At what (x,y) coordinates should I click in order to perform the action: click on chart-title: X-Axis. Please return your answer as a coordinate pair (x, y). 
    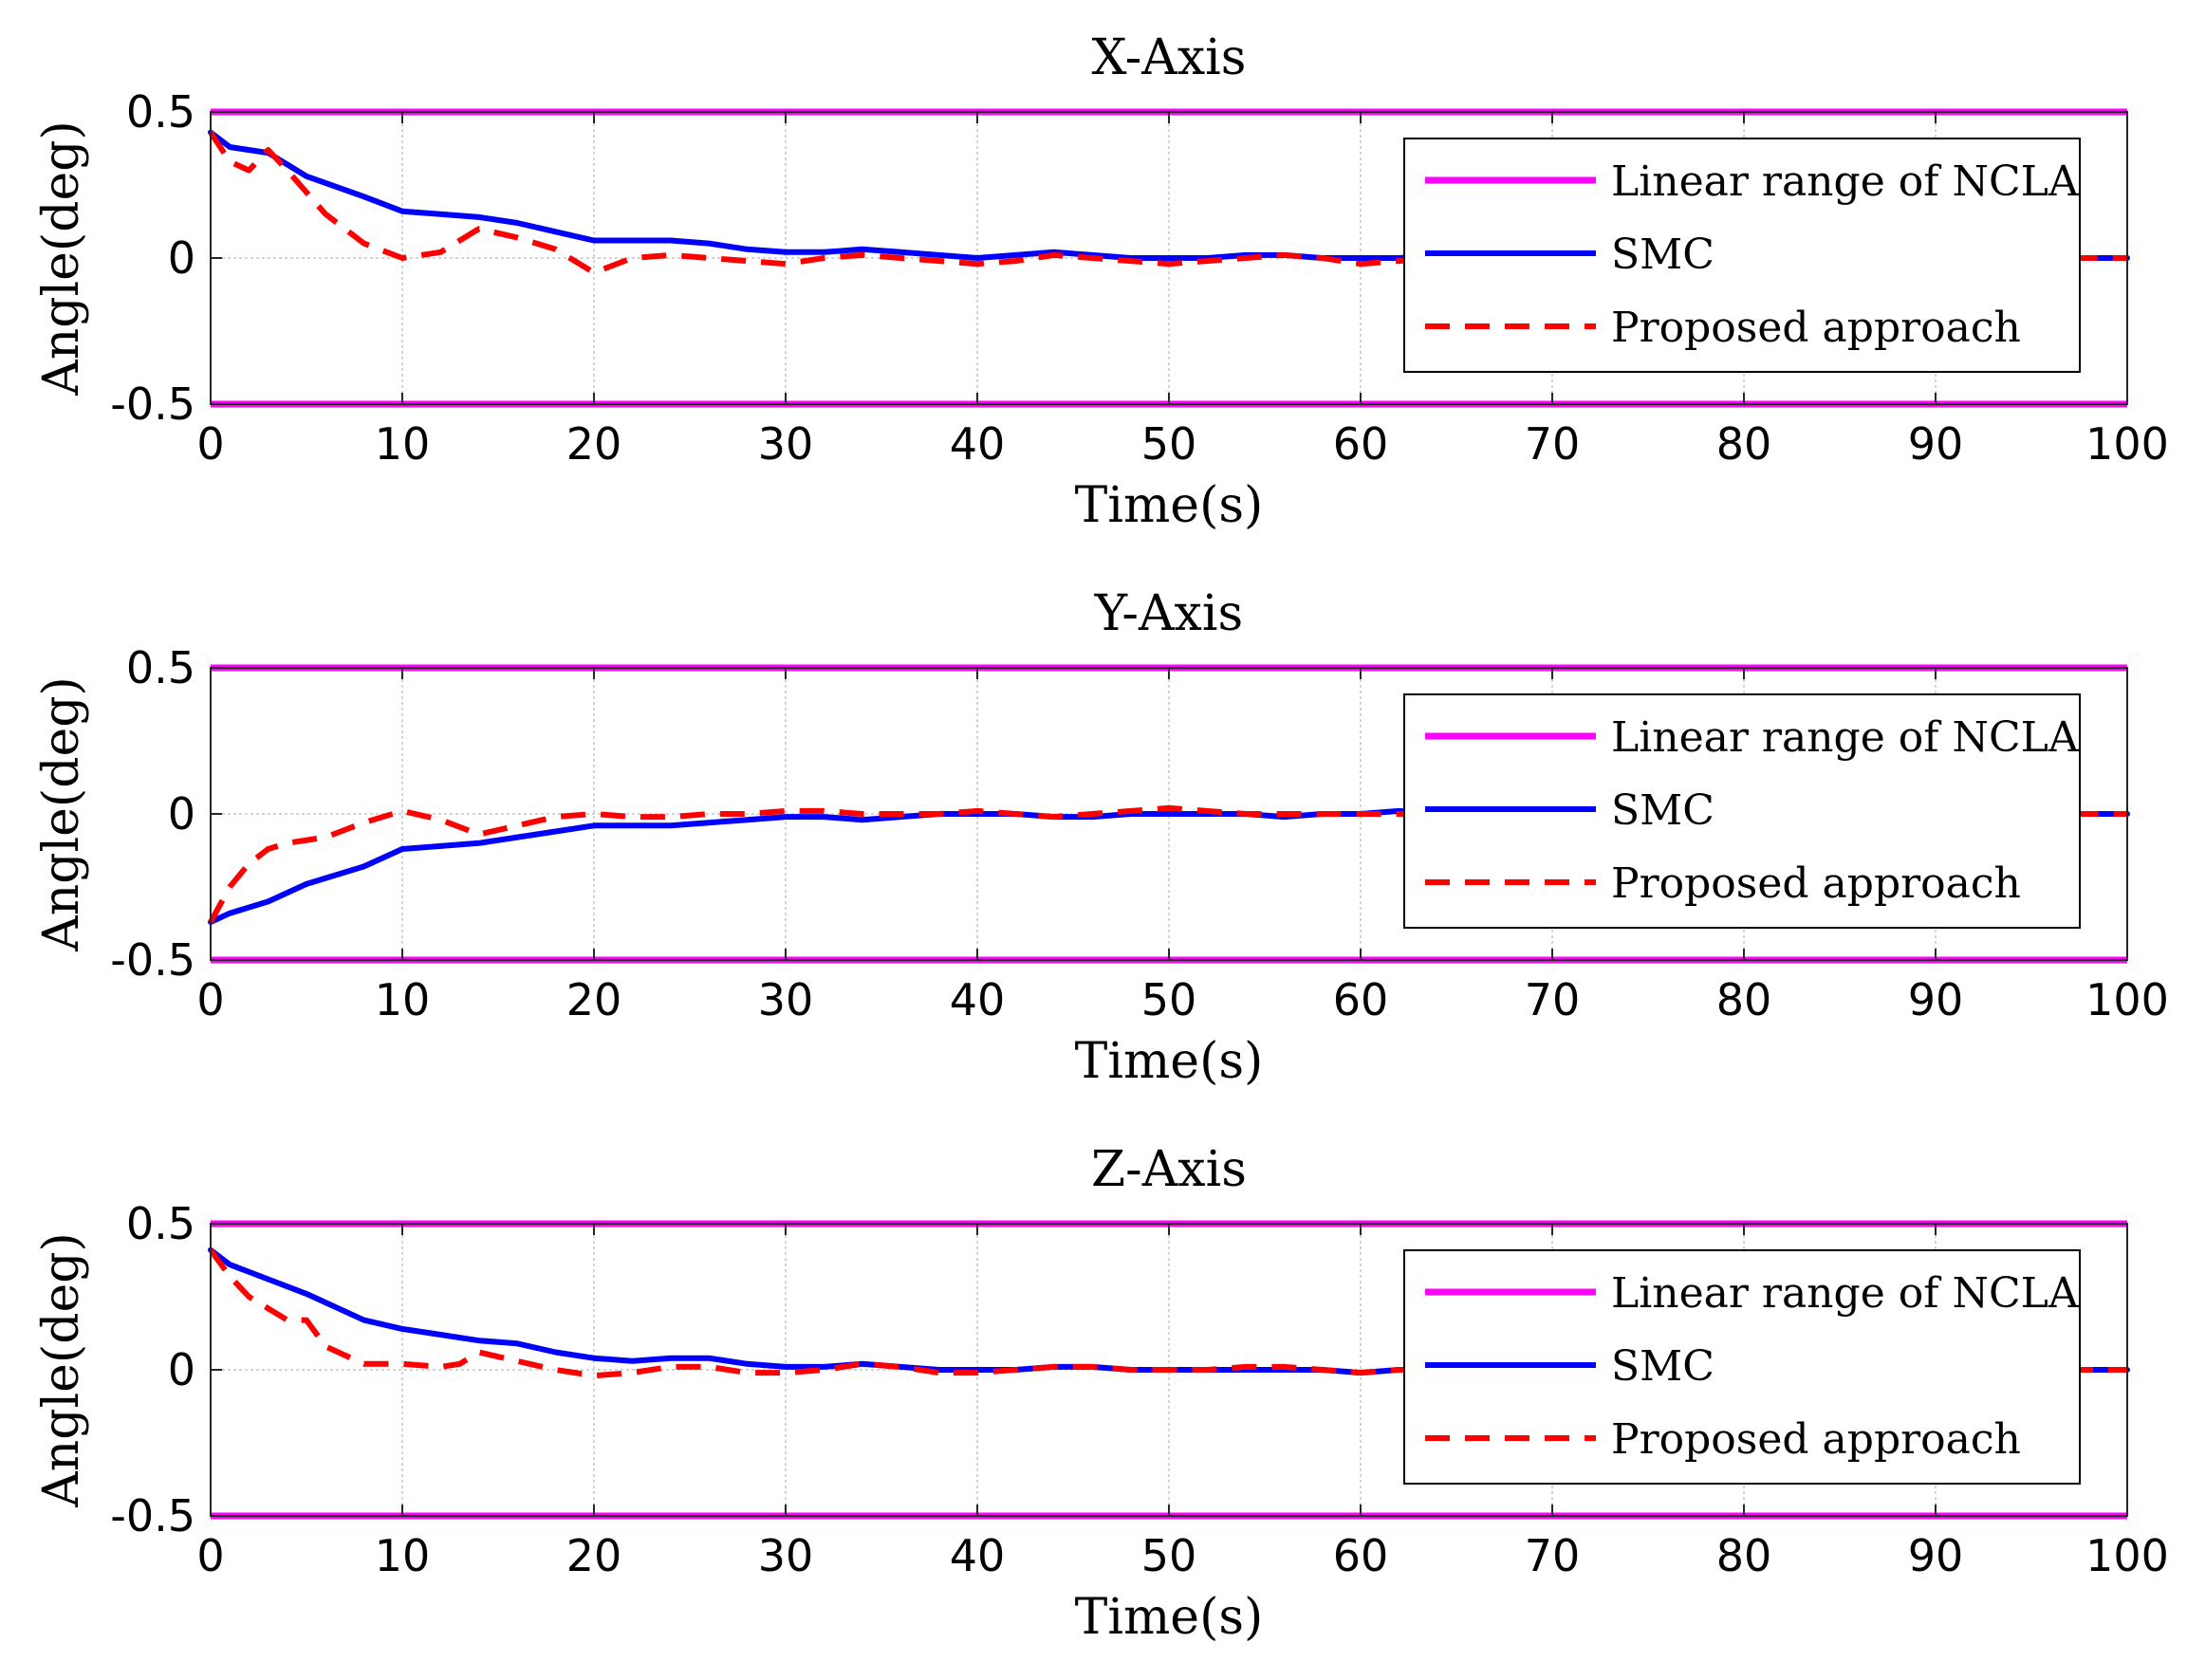
    Looking at the image, I should click on (1170, 57).